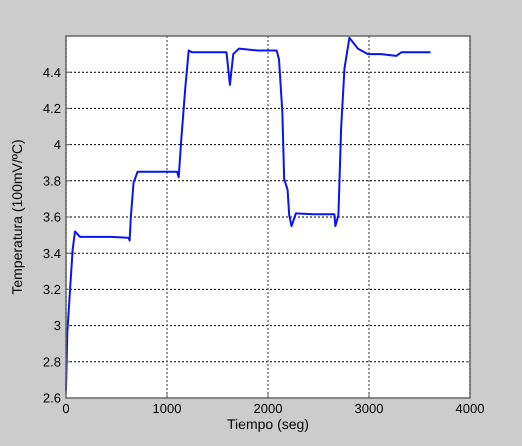 The height and width of the screenshot is (446, 522). I want to click on y-tick-label: 3.2, so click(51, 289).